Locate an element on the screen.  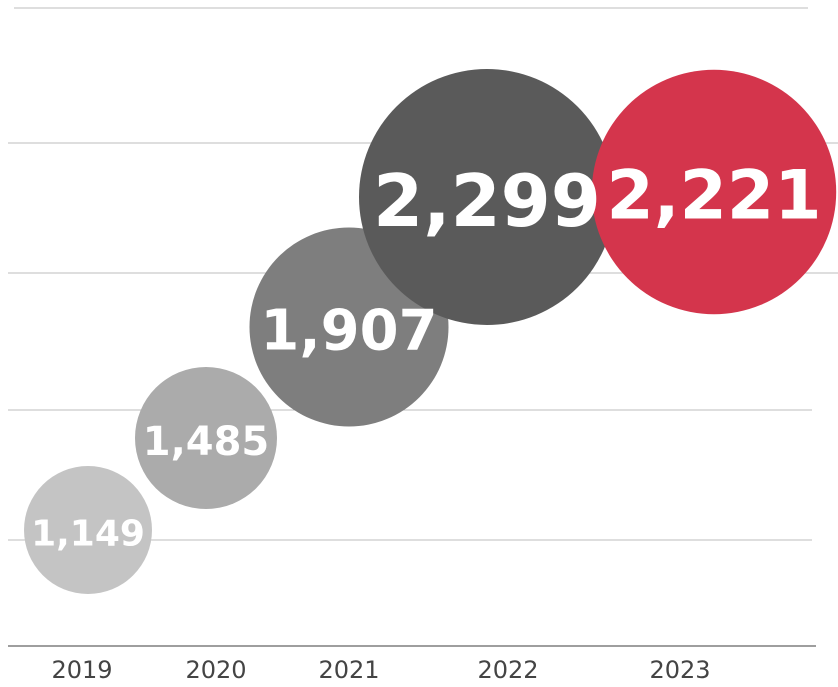
value-label-2021: 1,907 is located at coordinates (348, 331).